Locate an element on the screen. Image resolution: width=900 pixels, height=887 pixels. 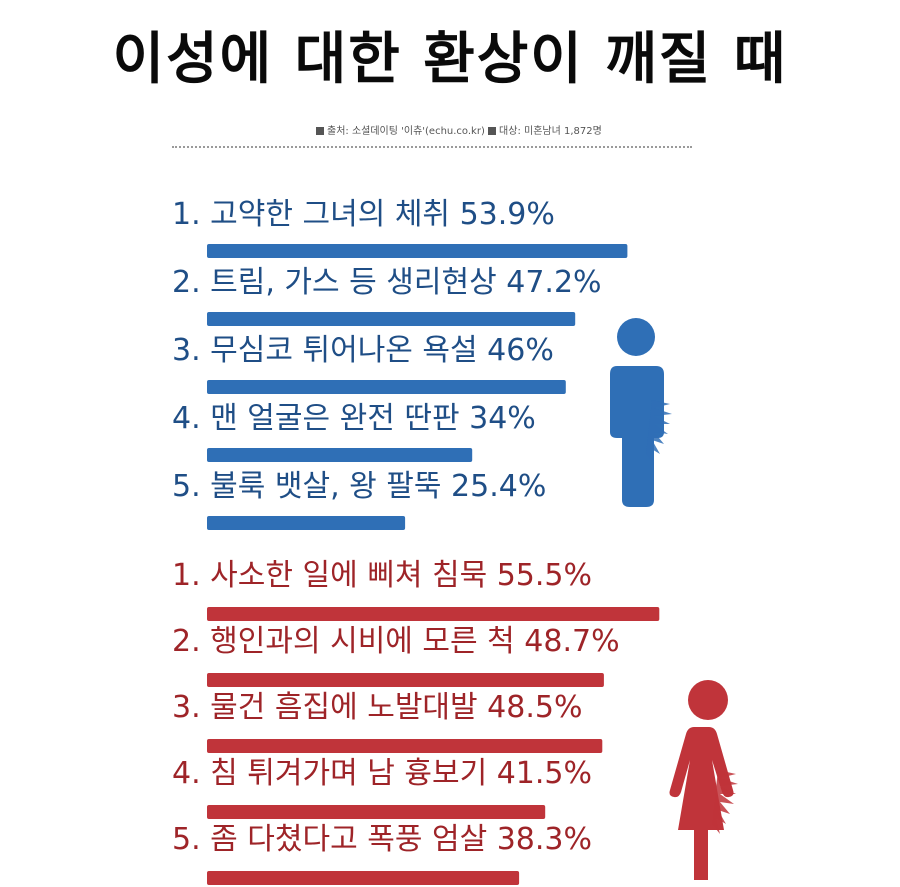
female-bar-label-2: 2. 행인과의 시비에 모른 척 48.7% is located at coordinates (396, 641).